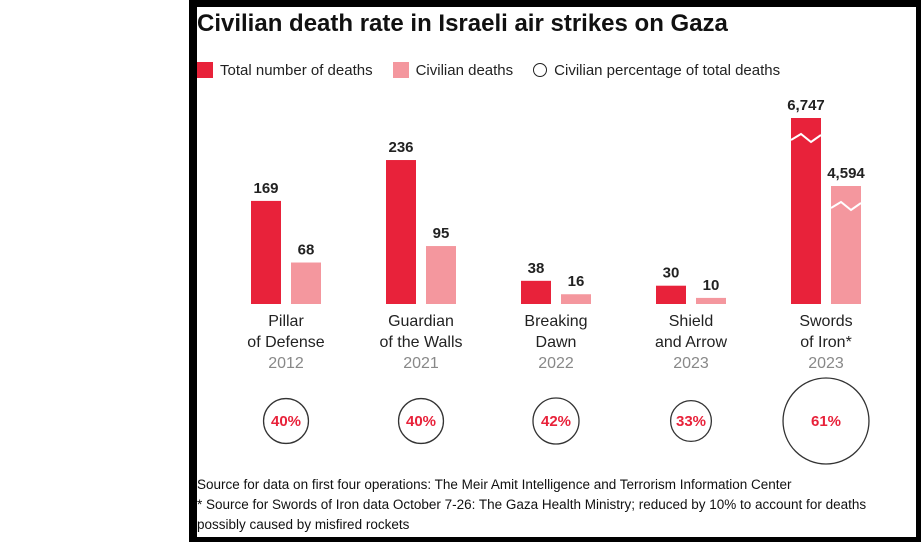  Describe the element at coordinates (918, 271) in the screenshot. I see `frame-right-border` at that location.